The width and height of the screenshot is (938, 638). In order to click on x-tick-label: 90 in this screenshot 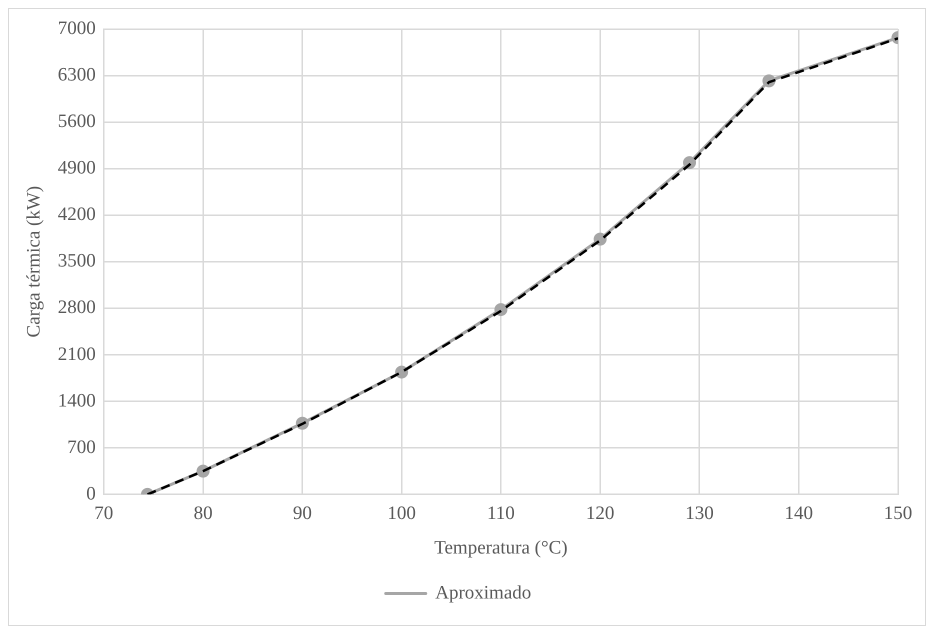, I will do `click(302, 513)`.